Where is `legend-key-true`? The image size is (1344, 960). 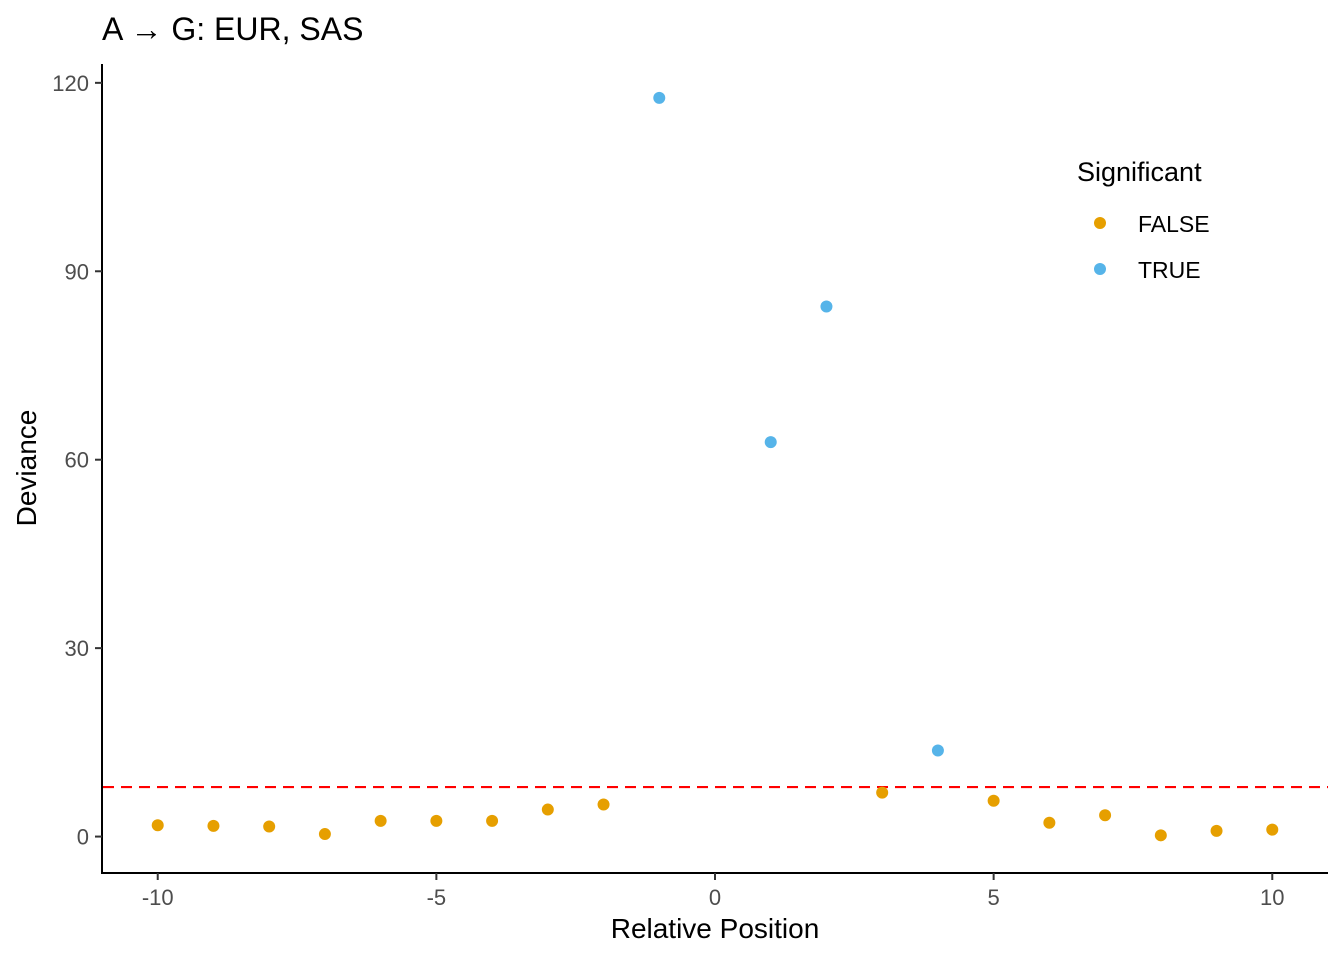
legend-key-true is located at coordinates (1100, 269).